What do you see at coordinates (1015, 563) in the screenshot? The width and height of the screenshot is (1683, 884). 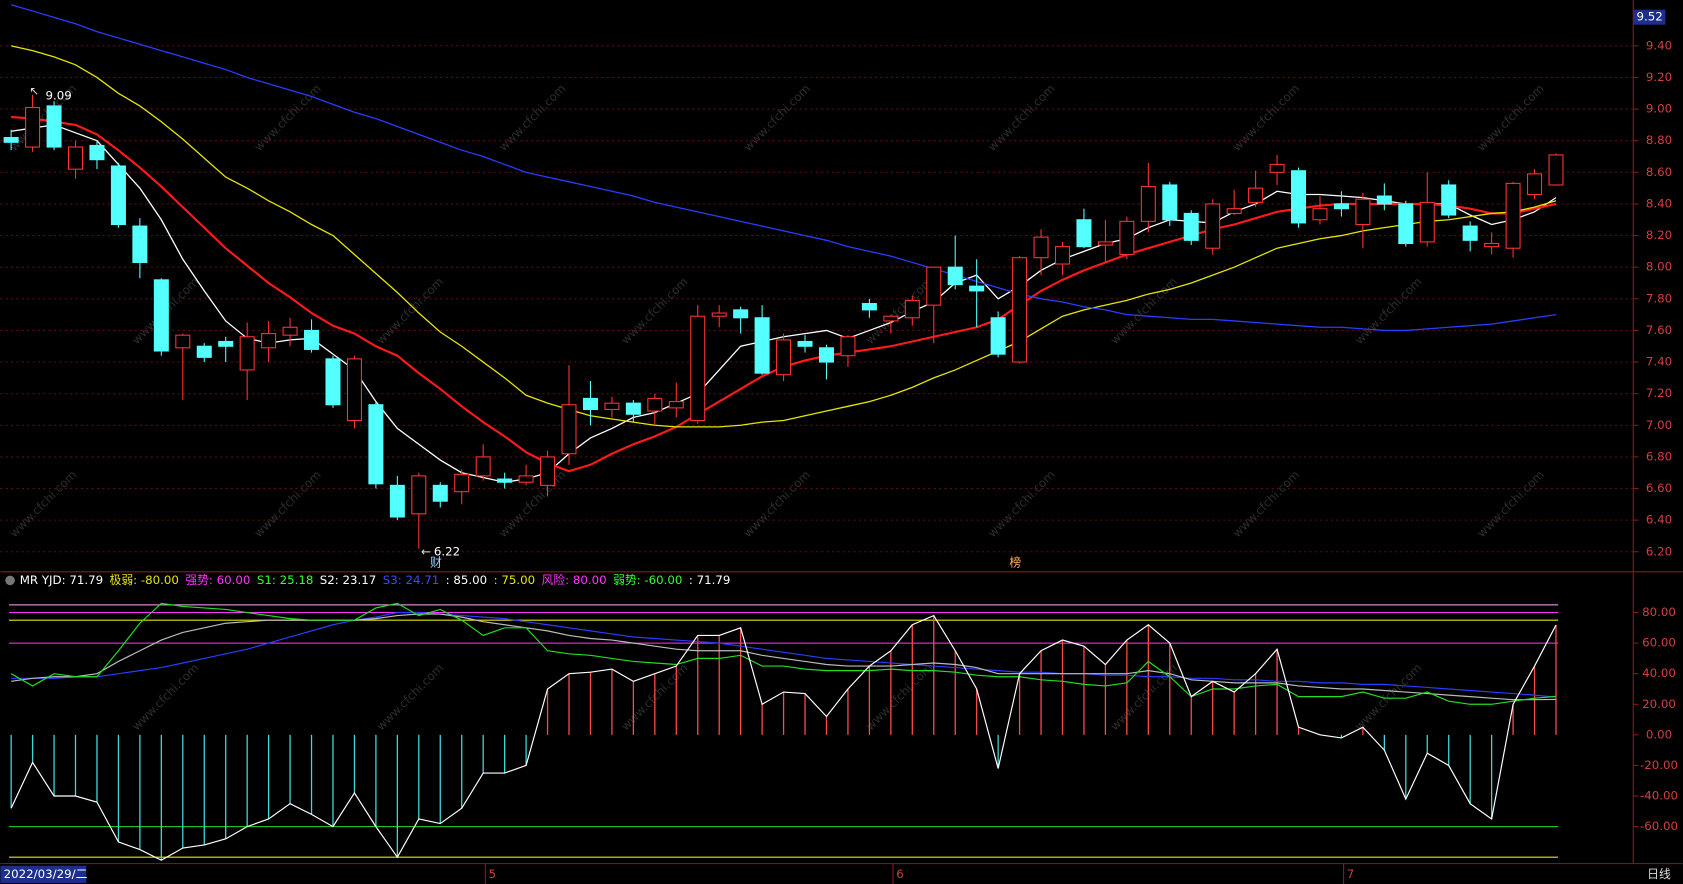 I see `event-marker: 榜` at bounding box center [1015, 563].